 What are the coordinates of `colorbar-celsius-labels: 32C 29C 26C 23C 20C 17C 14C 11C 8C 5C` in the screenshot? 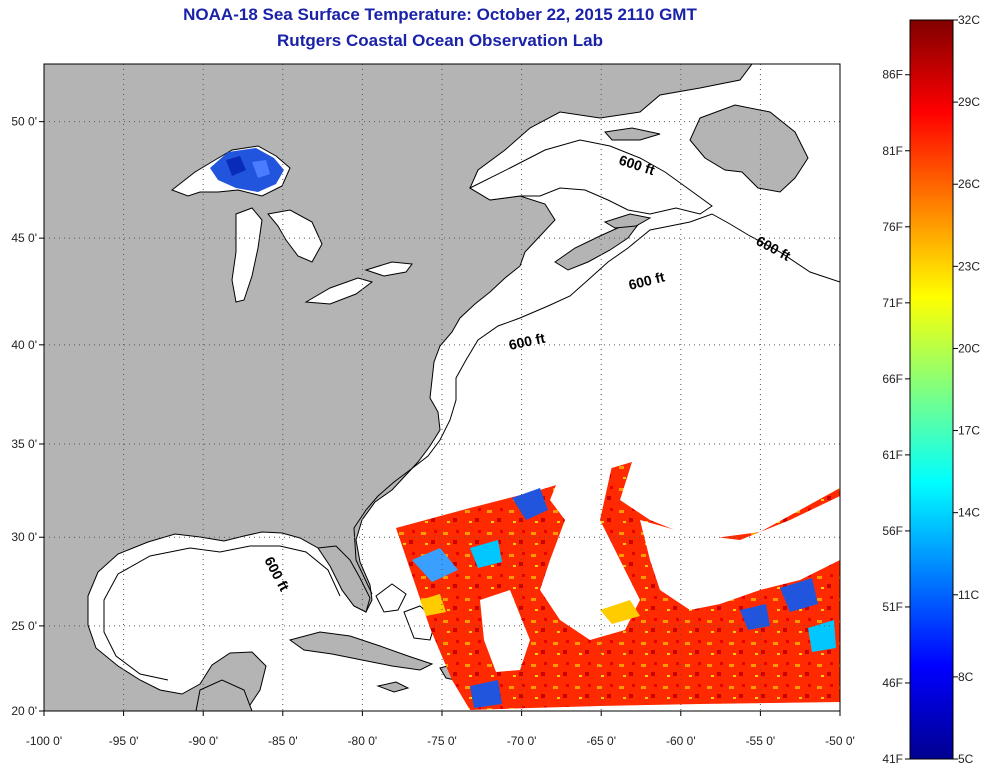 It's located at (966, 389).